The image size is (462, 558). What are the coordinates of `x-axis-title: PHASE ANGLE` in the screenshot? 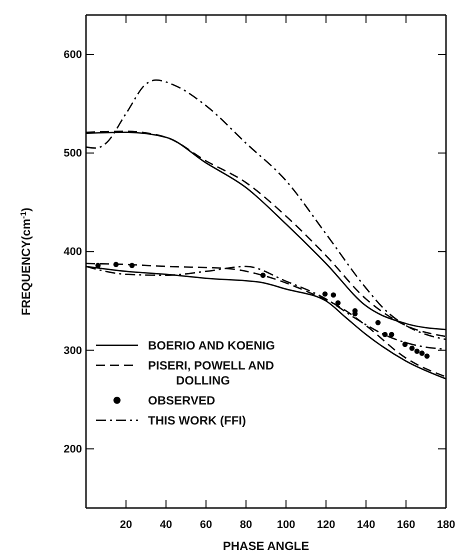 It's located at (266, 546).